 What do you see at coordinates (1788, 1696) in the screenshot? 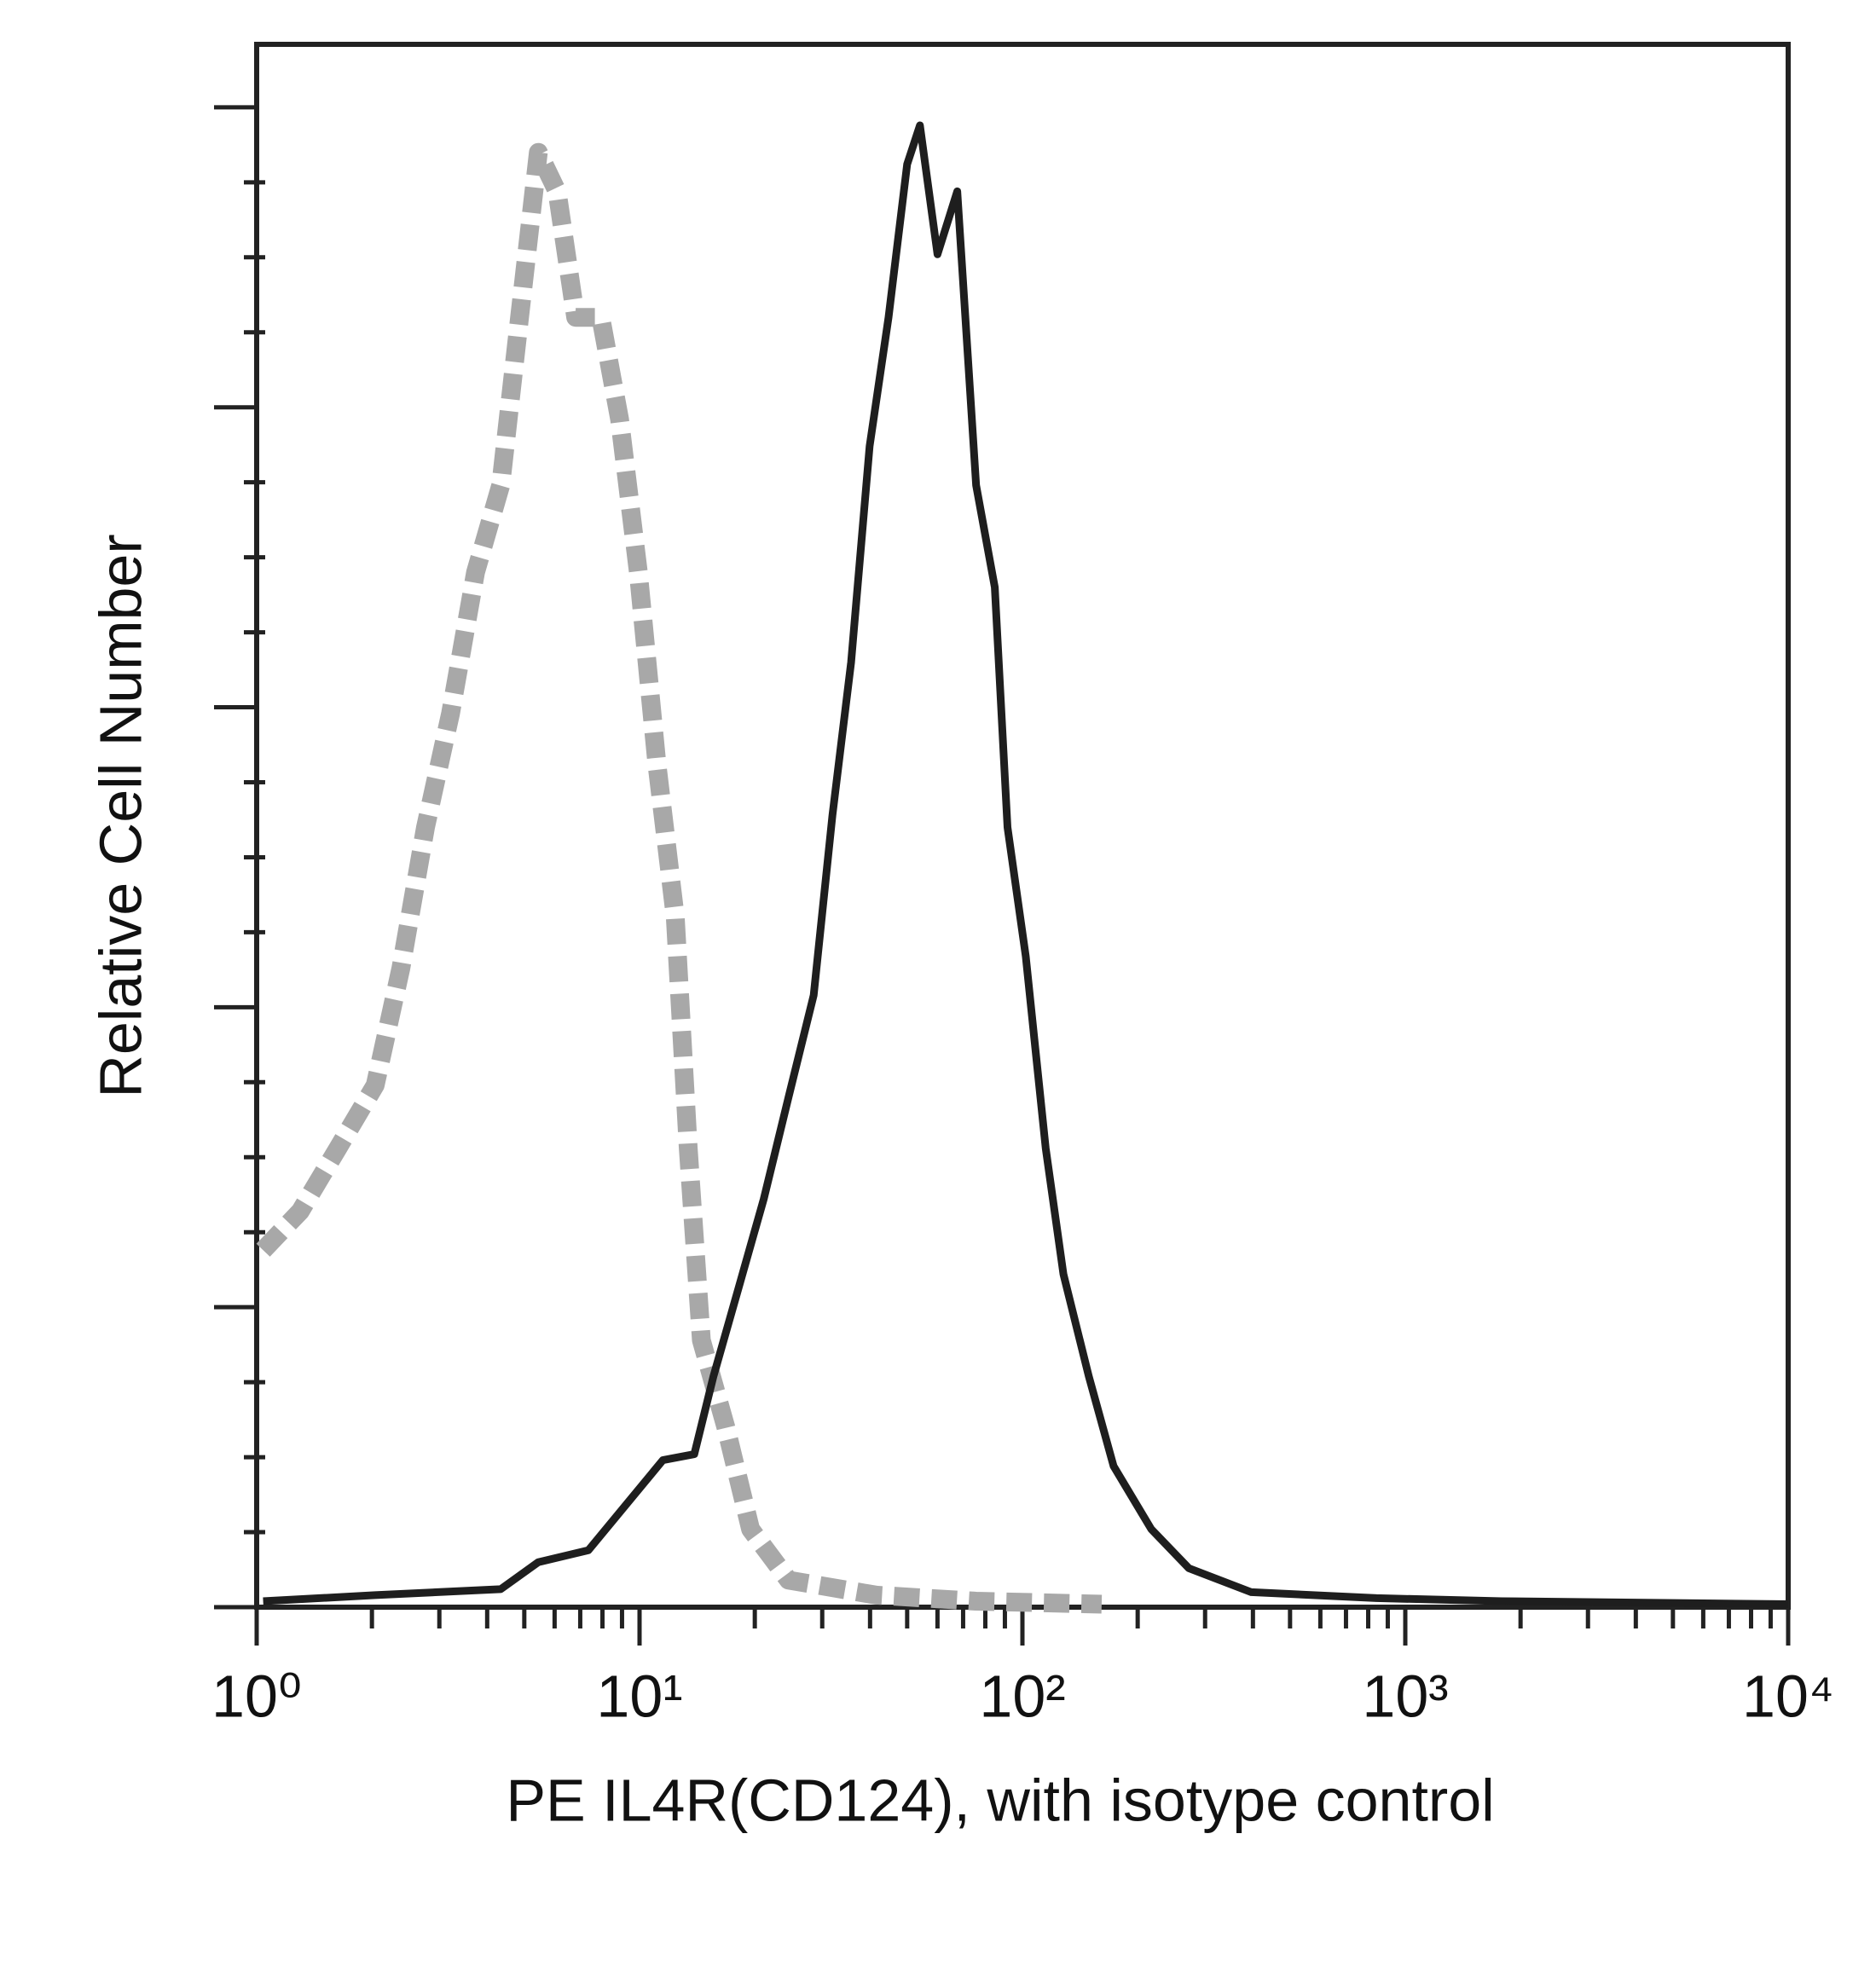
I see `x-tick-label: 10⁴` at bounding box center [1788, 1696].